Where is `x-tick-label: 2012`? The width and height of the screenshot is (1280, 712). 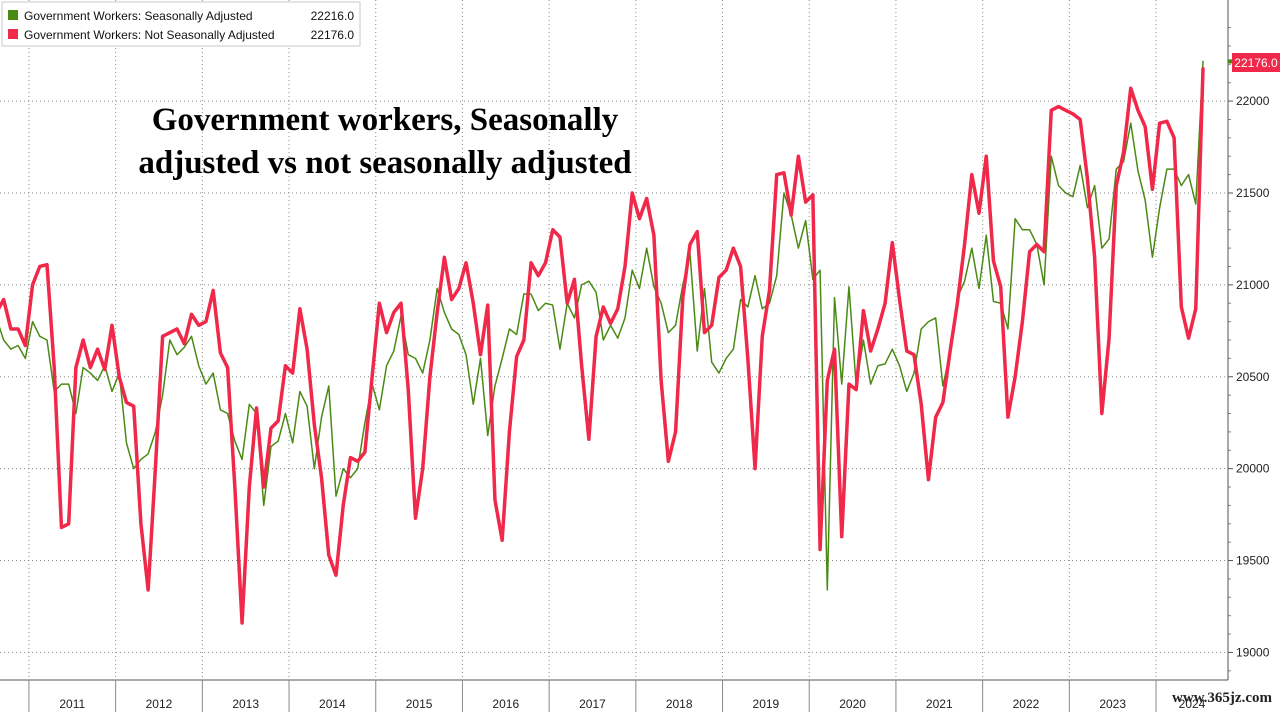 x-tick-label: 2012 is located at coordinates (159, 704).